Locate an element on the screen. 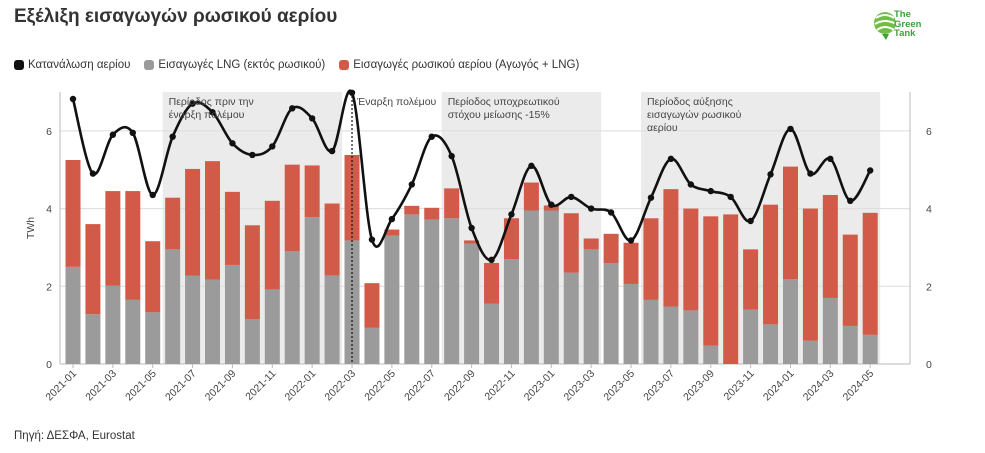 This screenshot has width=985, height=453. x-tick-label: 2022-01 is located at coordinates (301, 386).